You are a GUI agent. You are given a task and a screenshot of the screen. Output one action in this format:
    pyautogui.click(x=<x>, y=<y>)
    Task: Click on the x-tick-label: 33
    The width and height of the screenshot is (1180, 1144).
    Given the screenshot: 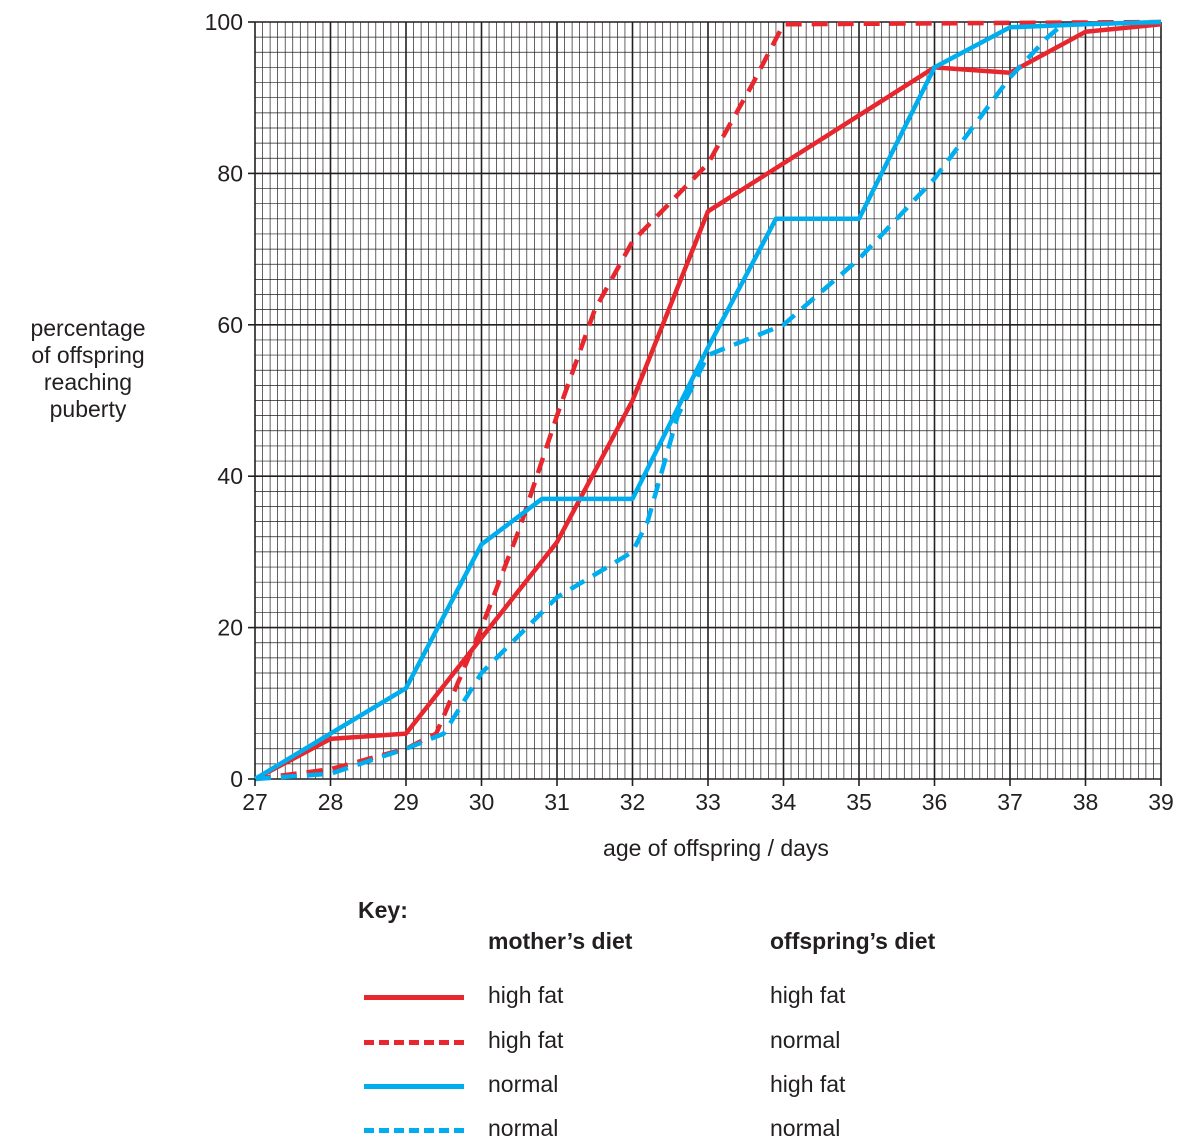 What is the action you would take?
    pyautogui.click(x=708, y=802)
    